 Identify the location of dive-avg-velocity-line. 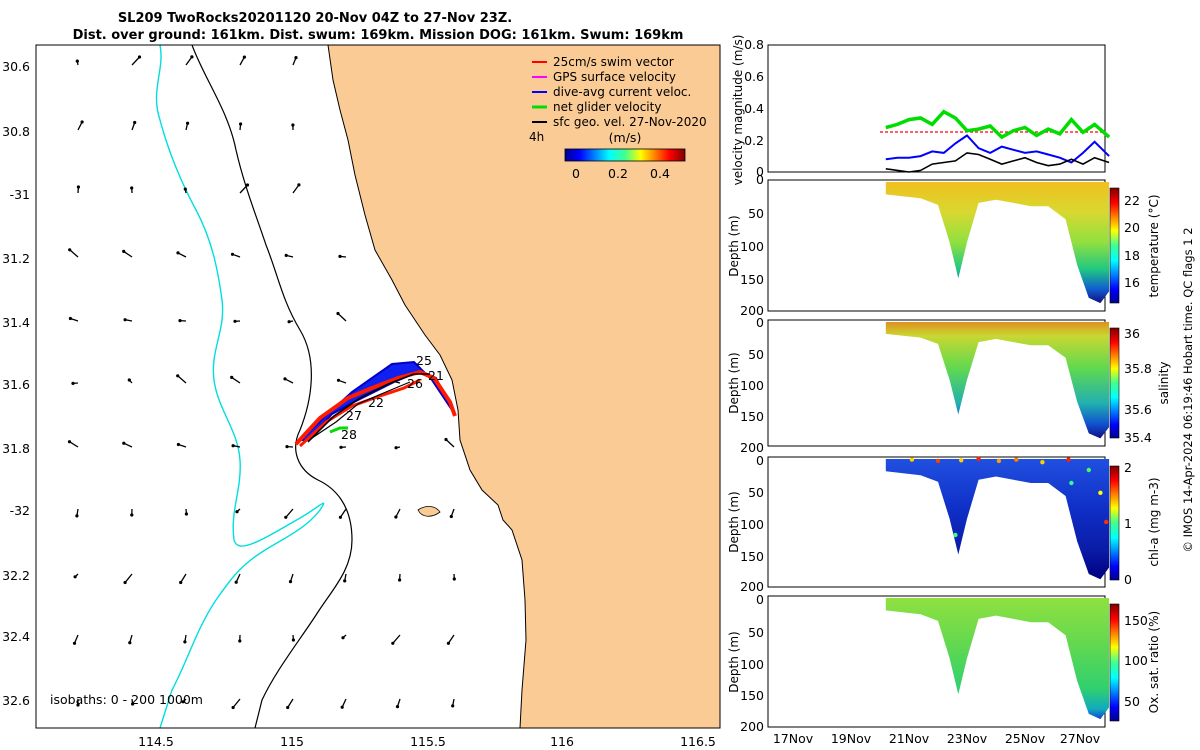
(997, 149).